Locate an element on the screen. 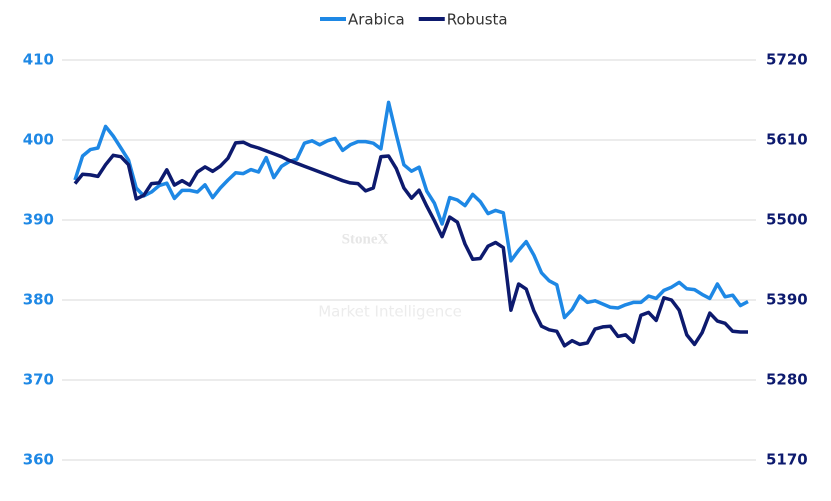 The height and width of the screenshot is (501, 831). legend-label: Arabica is located at coordinates (376, 20).